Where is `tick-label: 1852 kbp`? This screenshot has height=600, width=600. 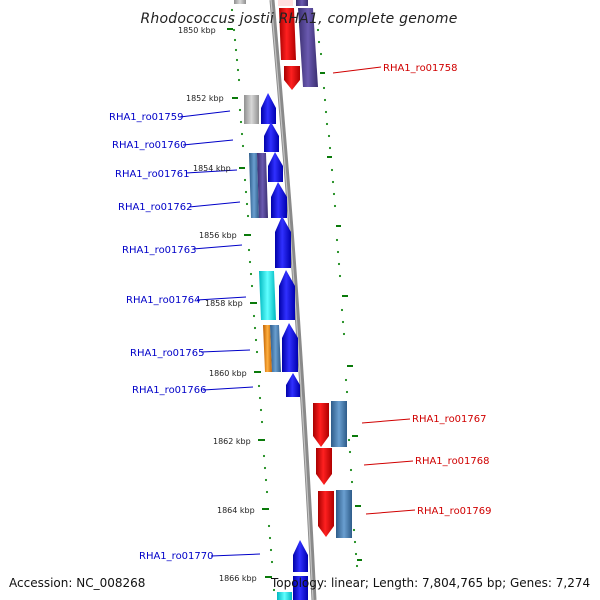 tick-label: 1852 kbp is located at coordinates (205, 98).